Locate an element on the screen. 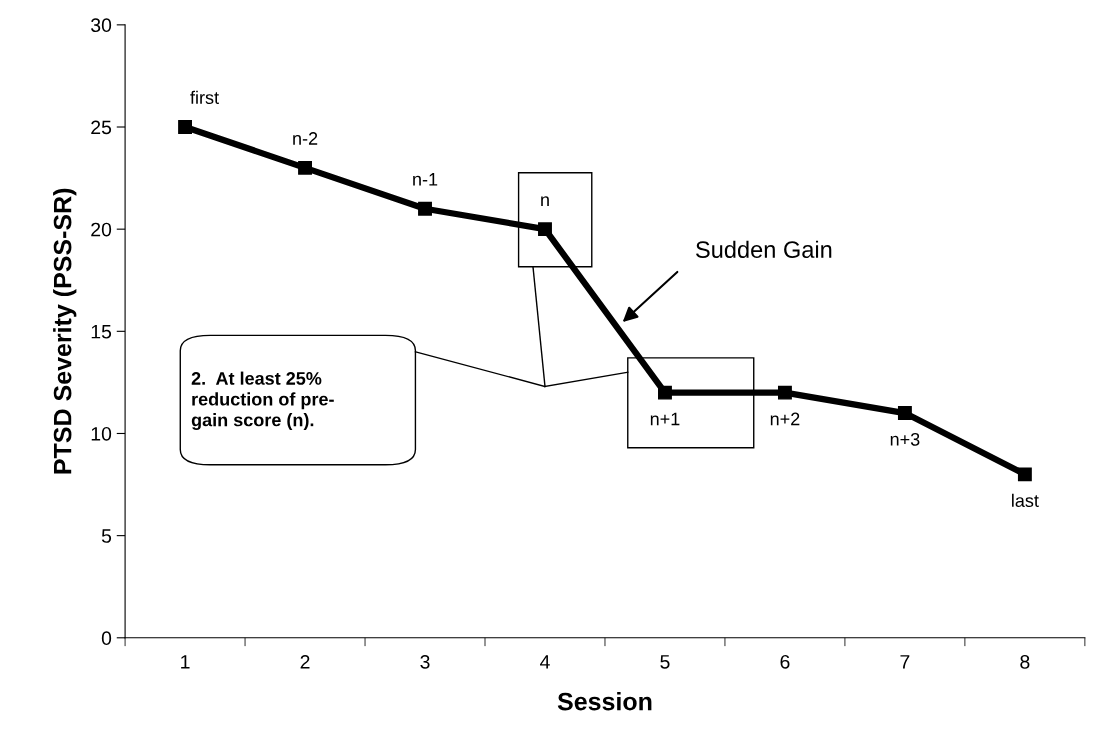 The width and height of the screenshot is (1107, 753). annotation: 2. At least 25% reduction of pre- gain score (n). is located at coordinates (262, 400).